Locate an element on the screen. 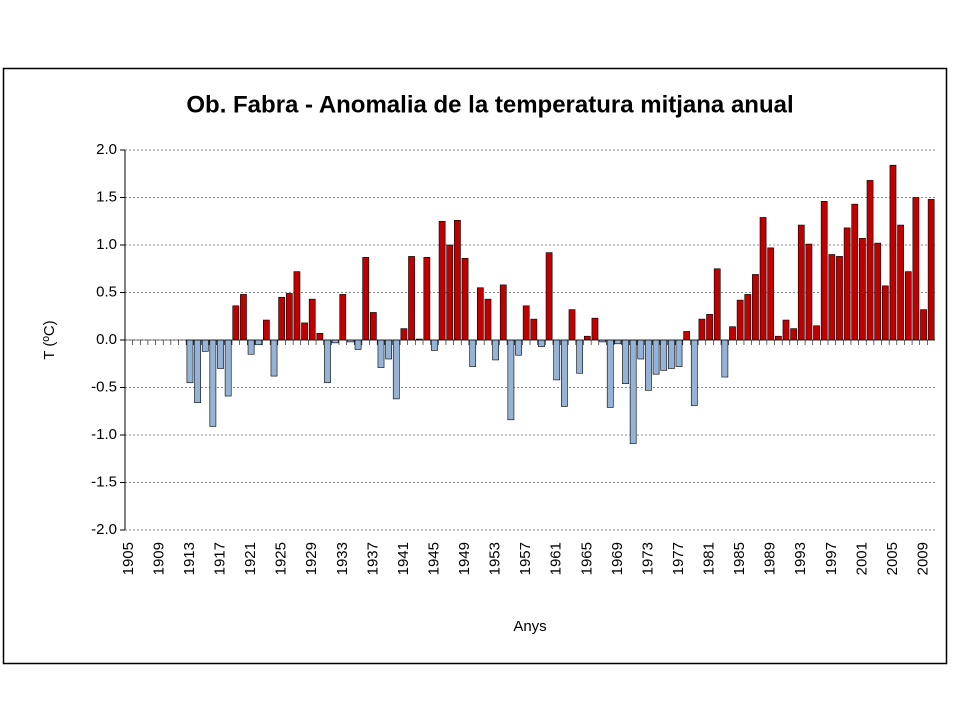  x-tick-label: 1973 is located at coordinates (647, 558).